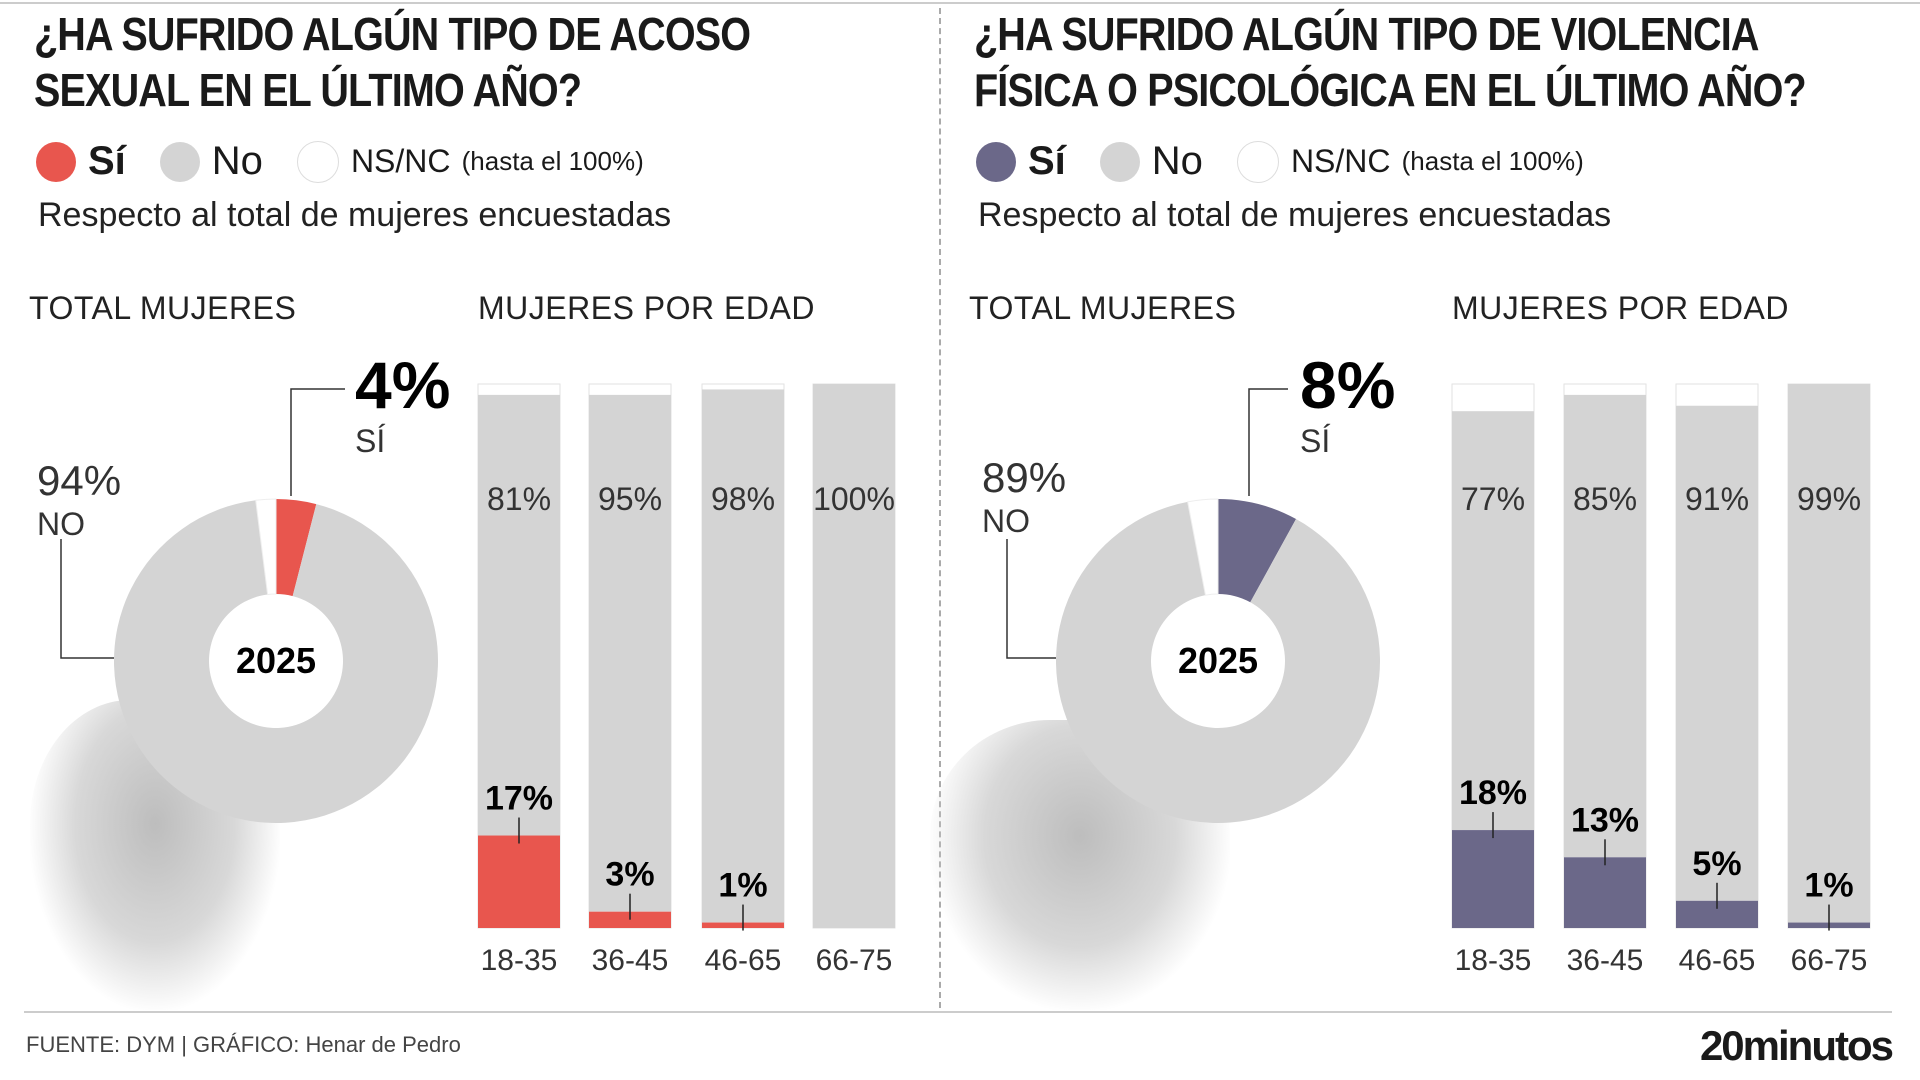 The height and width of the screenshot is (1080, 1920). Describe the element at coordinates (243, 1044) in the screenshot. I see `footer-source: FUENTE: DYM | GRÁFICO: Henar de Pedro` at that location.